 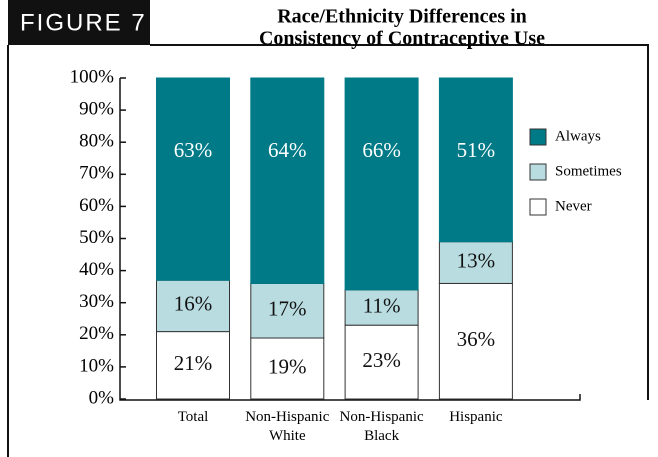 What do you see at coordinates (96, 365) in the screenshot?
I see `y-tick-label: 10%` at bounding box center [96, 365].